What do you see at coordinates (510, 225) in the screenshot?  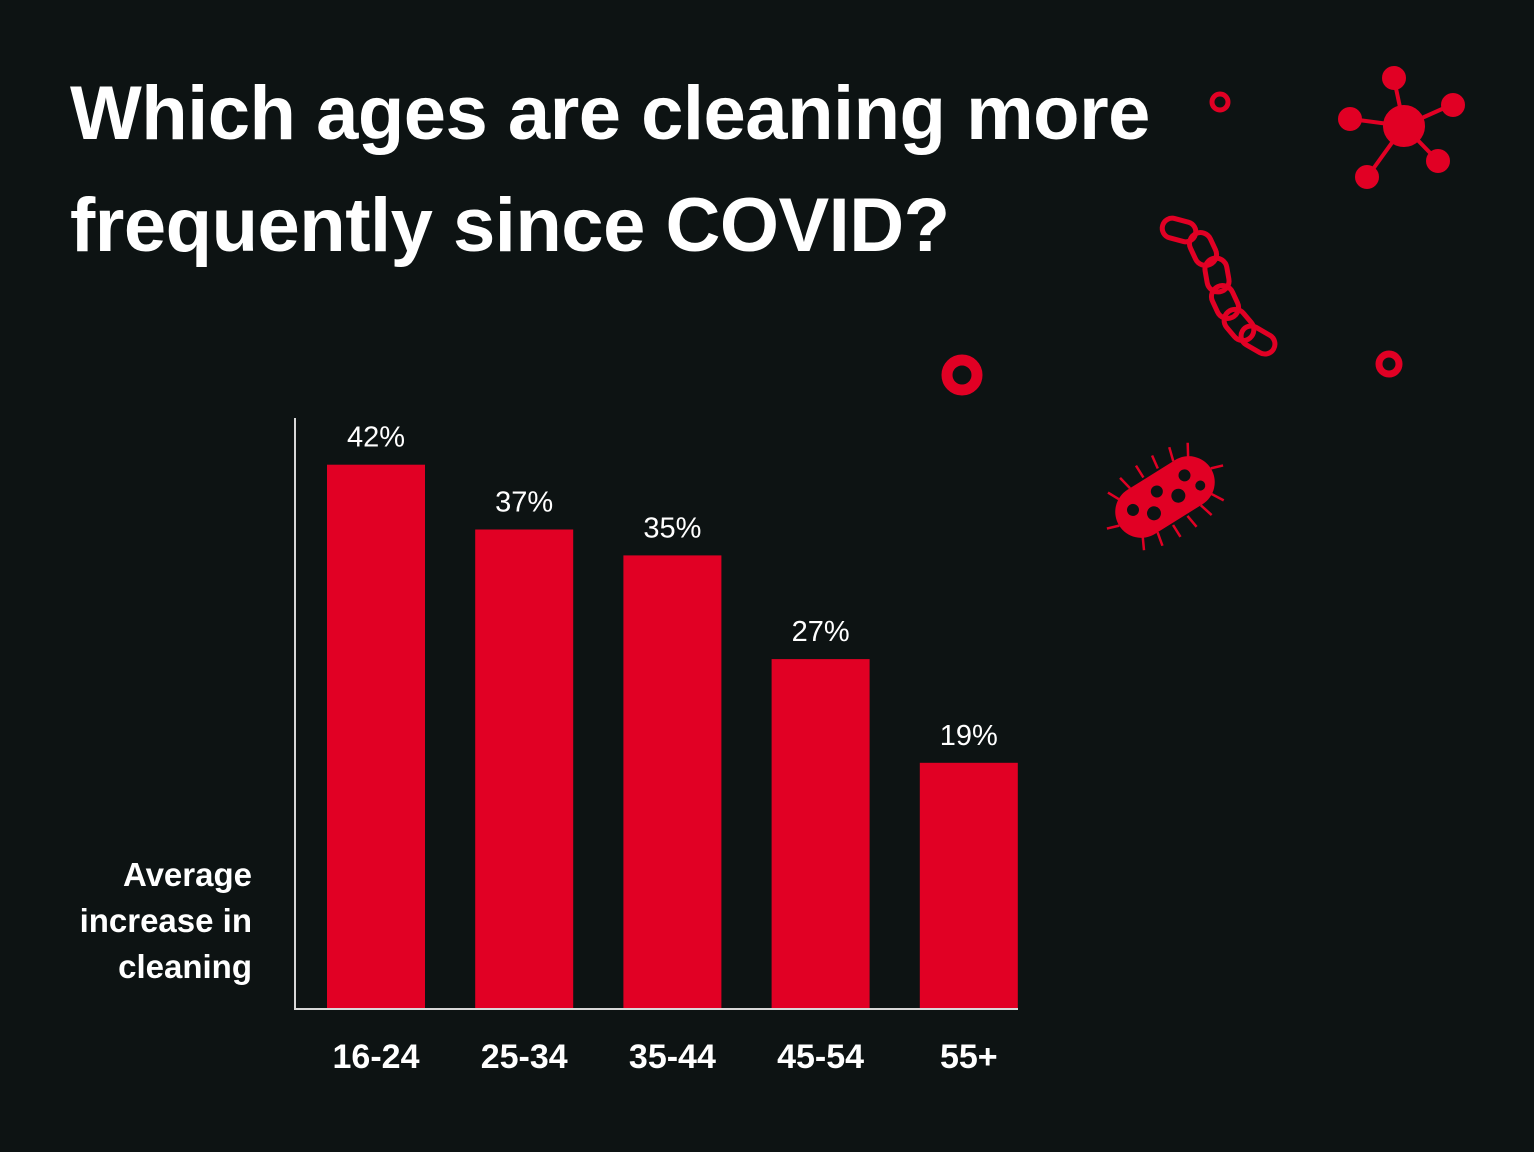 I see `title-line: frequently since COVID?` at bounding box center [510, 225].